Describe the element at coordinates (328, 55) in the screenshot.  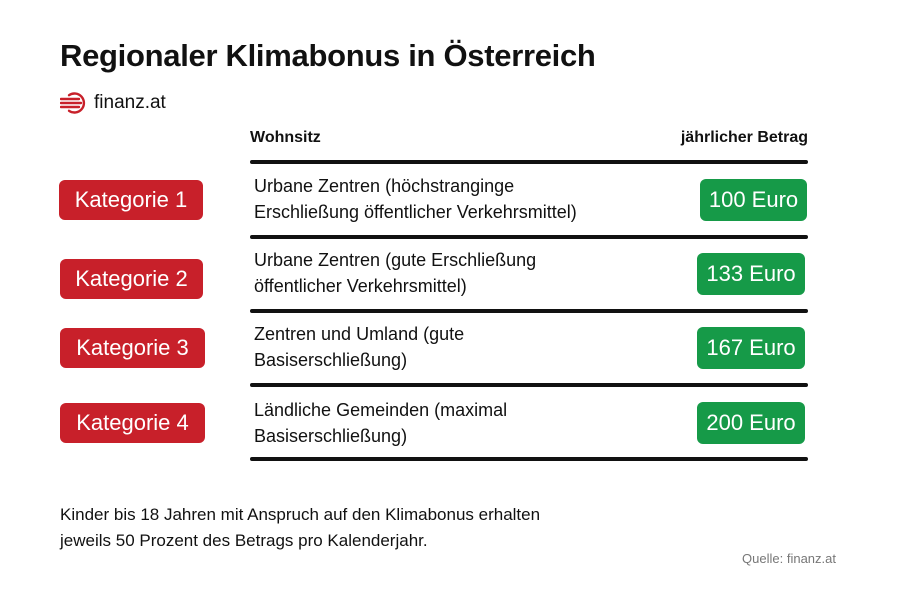
I see `page-title: Regionaler Klimabonus in Österreich` at that location.